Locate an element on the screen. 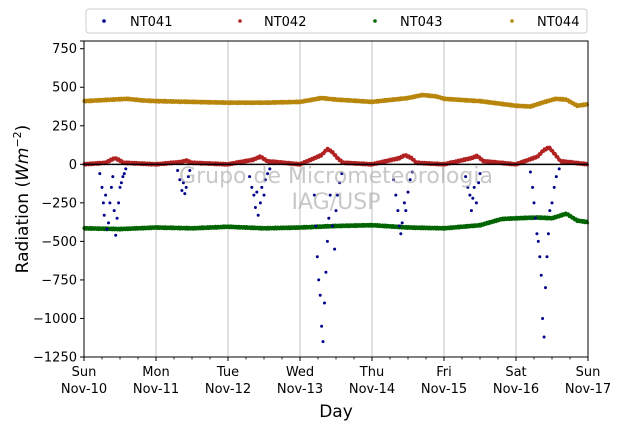 The width and height of the screenshot is (622, 431). x-tick-label-day: Thu is located at coordinates (371, 372).